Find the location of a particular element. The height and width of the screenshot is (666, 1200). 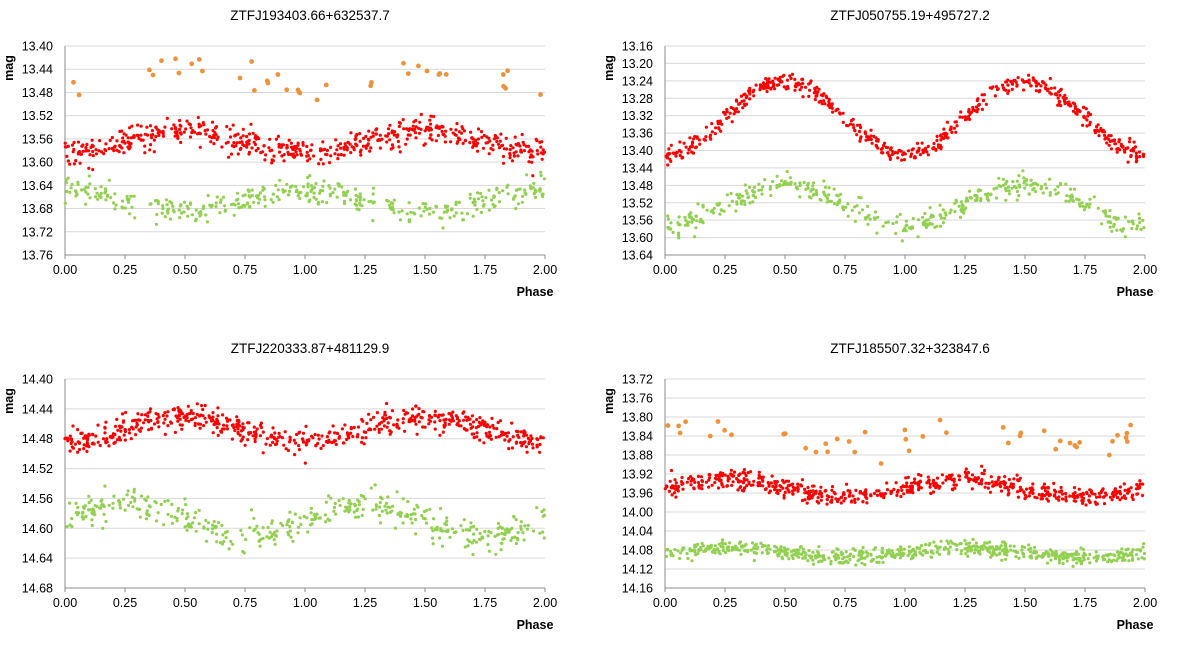

y-tick-label: 13.16 is located at coordinates (637, 47).